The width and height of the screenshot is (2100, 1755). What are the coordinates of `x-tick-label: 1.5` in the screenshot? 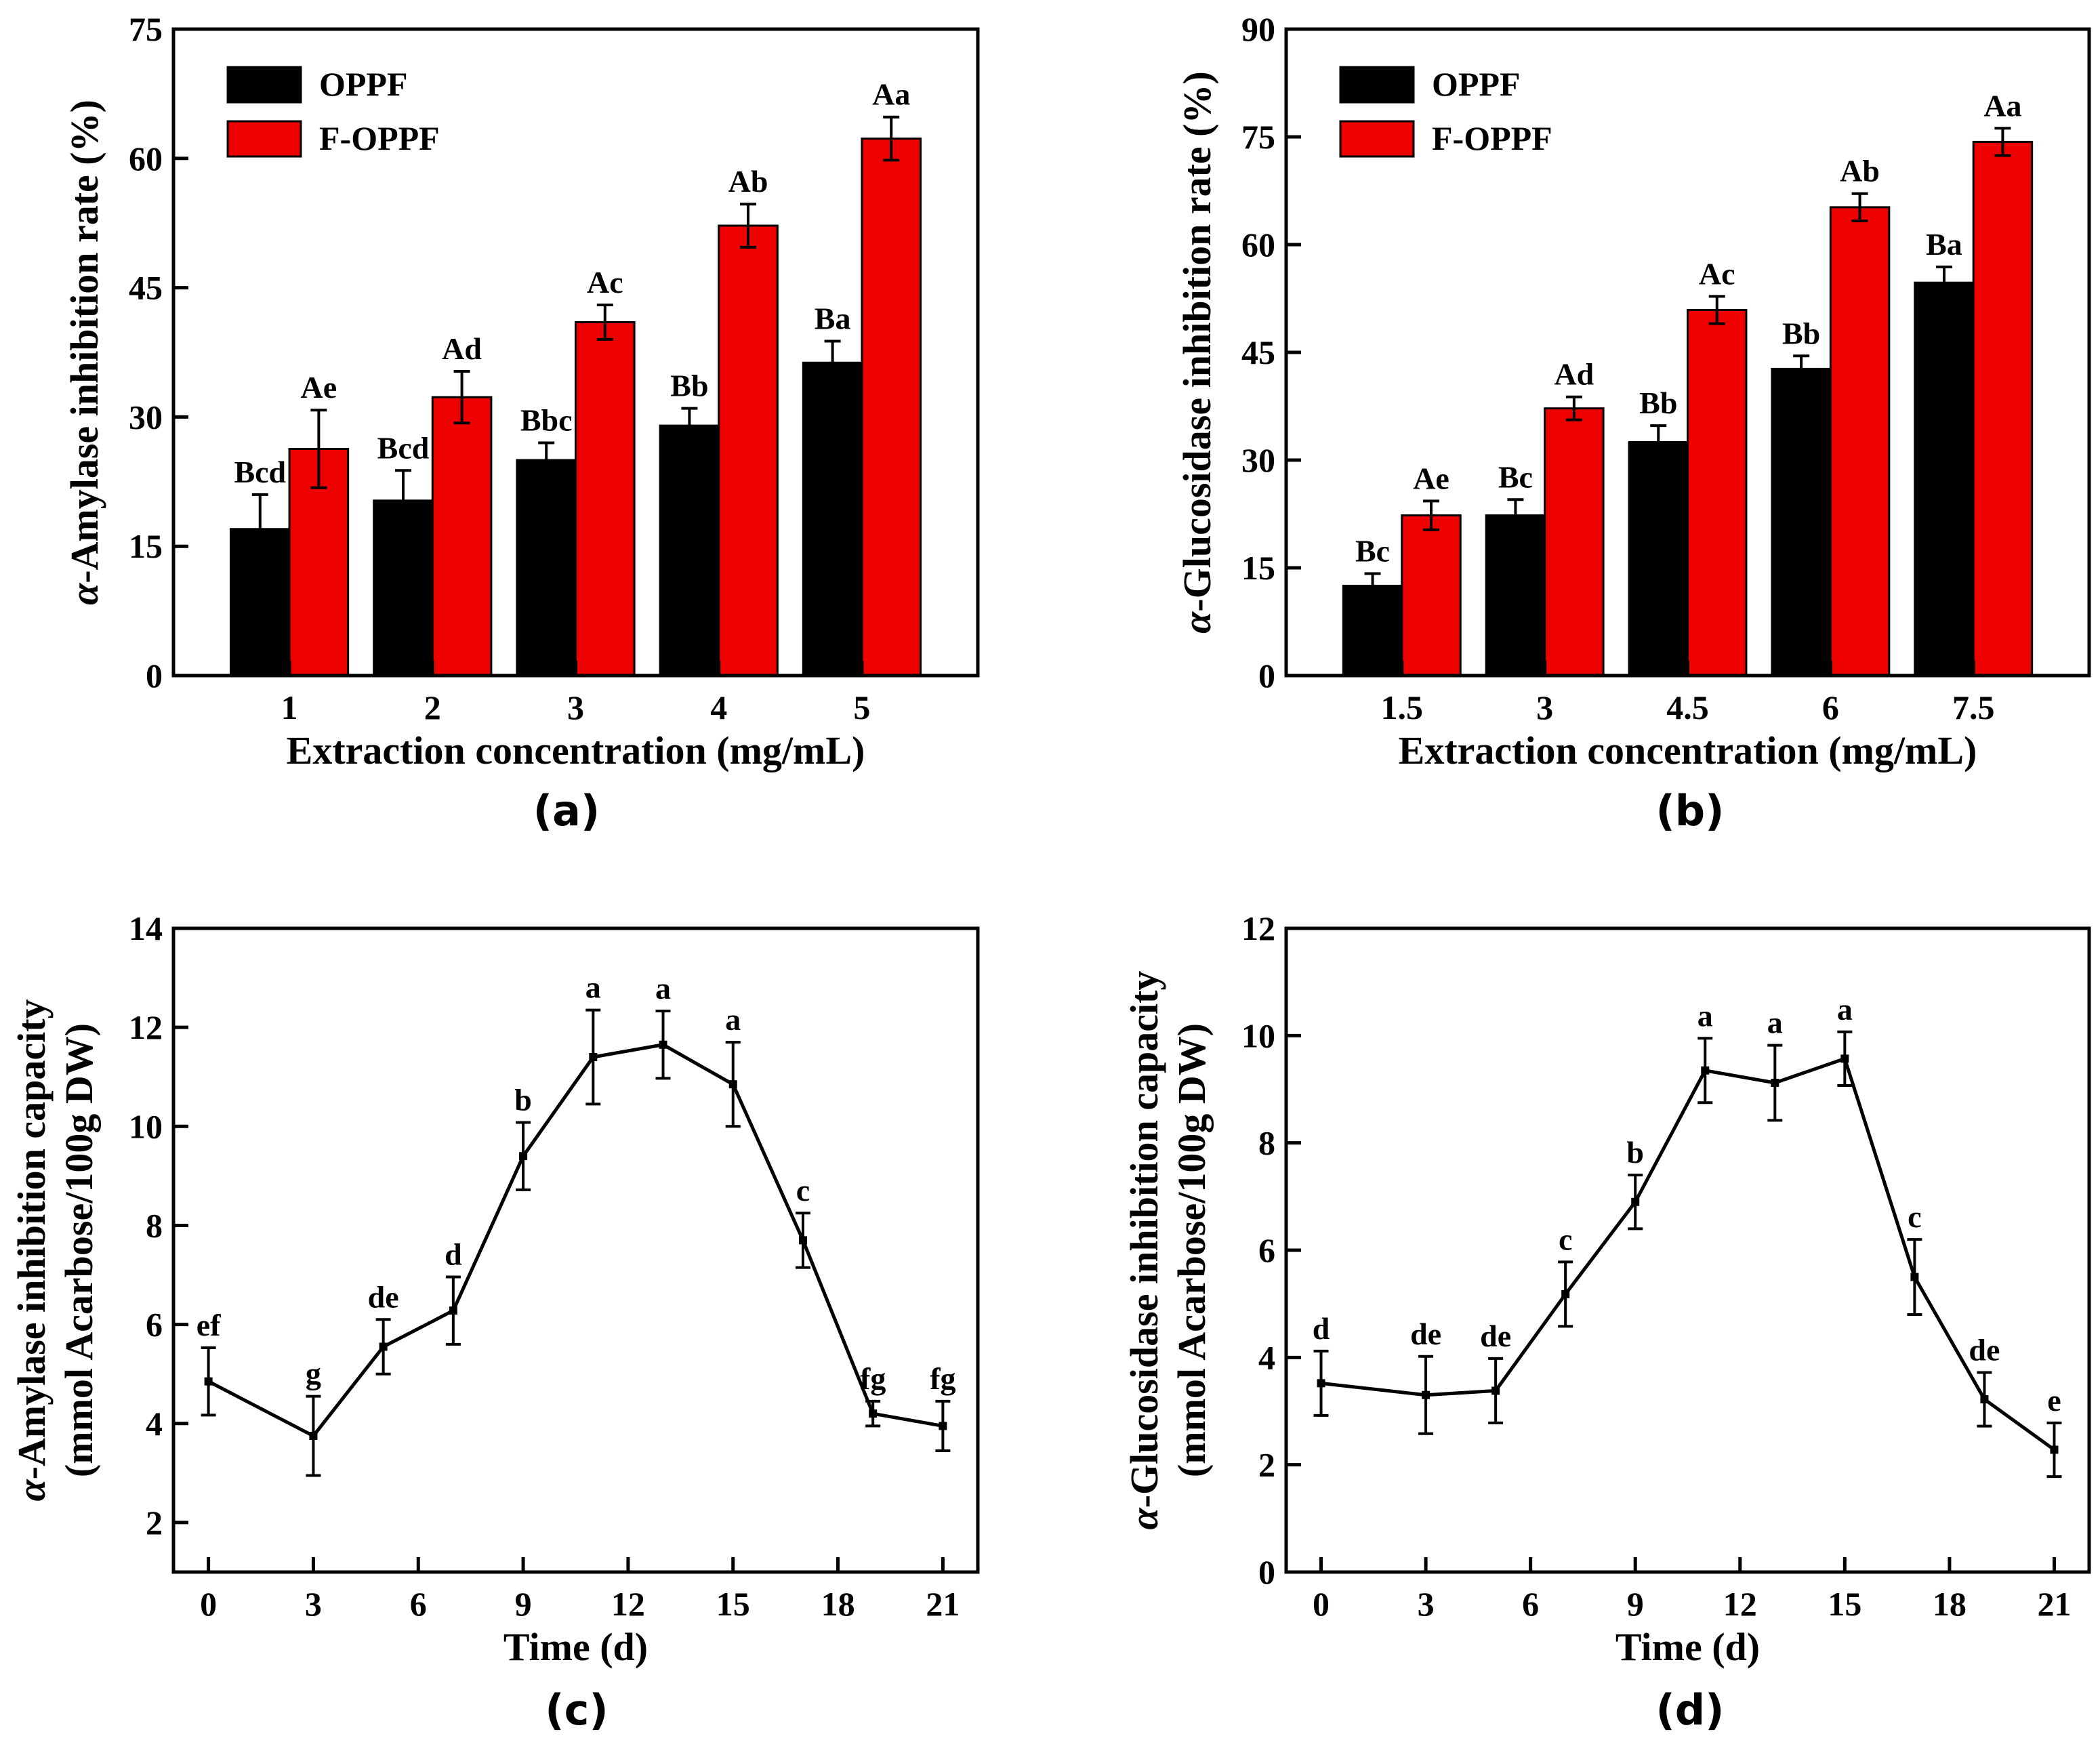 It's located at (1402, 707).